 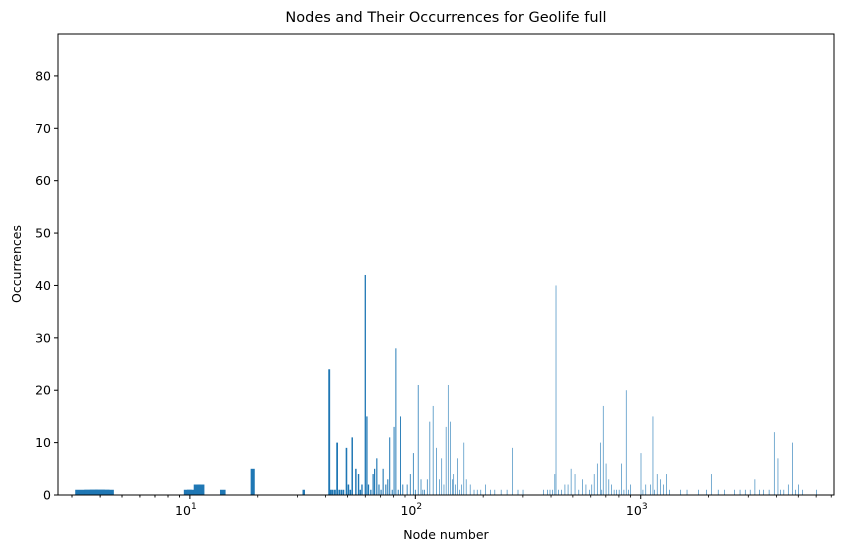 What do you see at coordinates (43, 128) in the screenshot?
I see `y-tick-label: 70` at bounding box center [43, 128].